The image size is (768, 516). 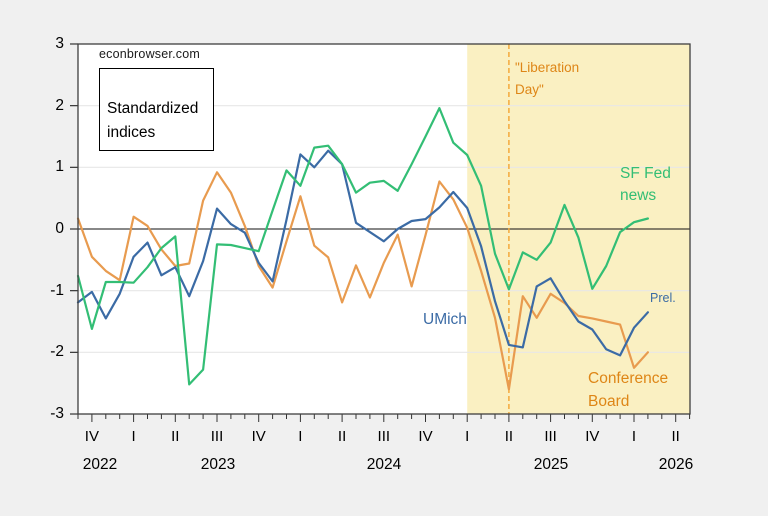 What do you see at coordinates (57, 352) in the screenshot?
I see `y-tick-label: -2` at bounding box center [57, 352].